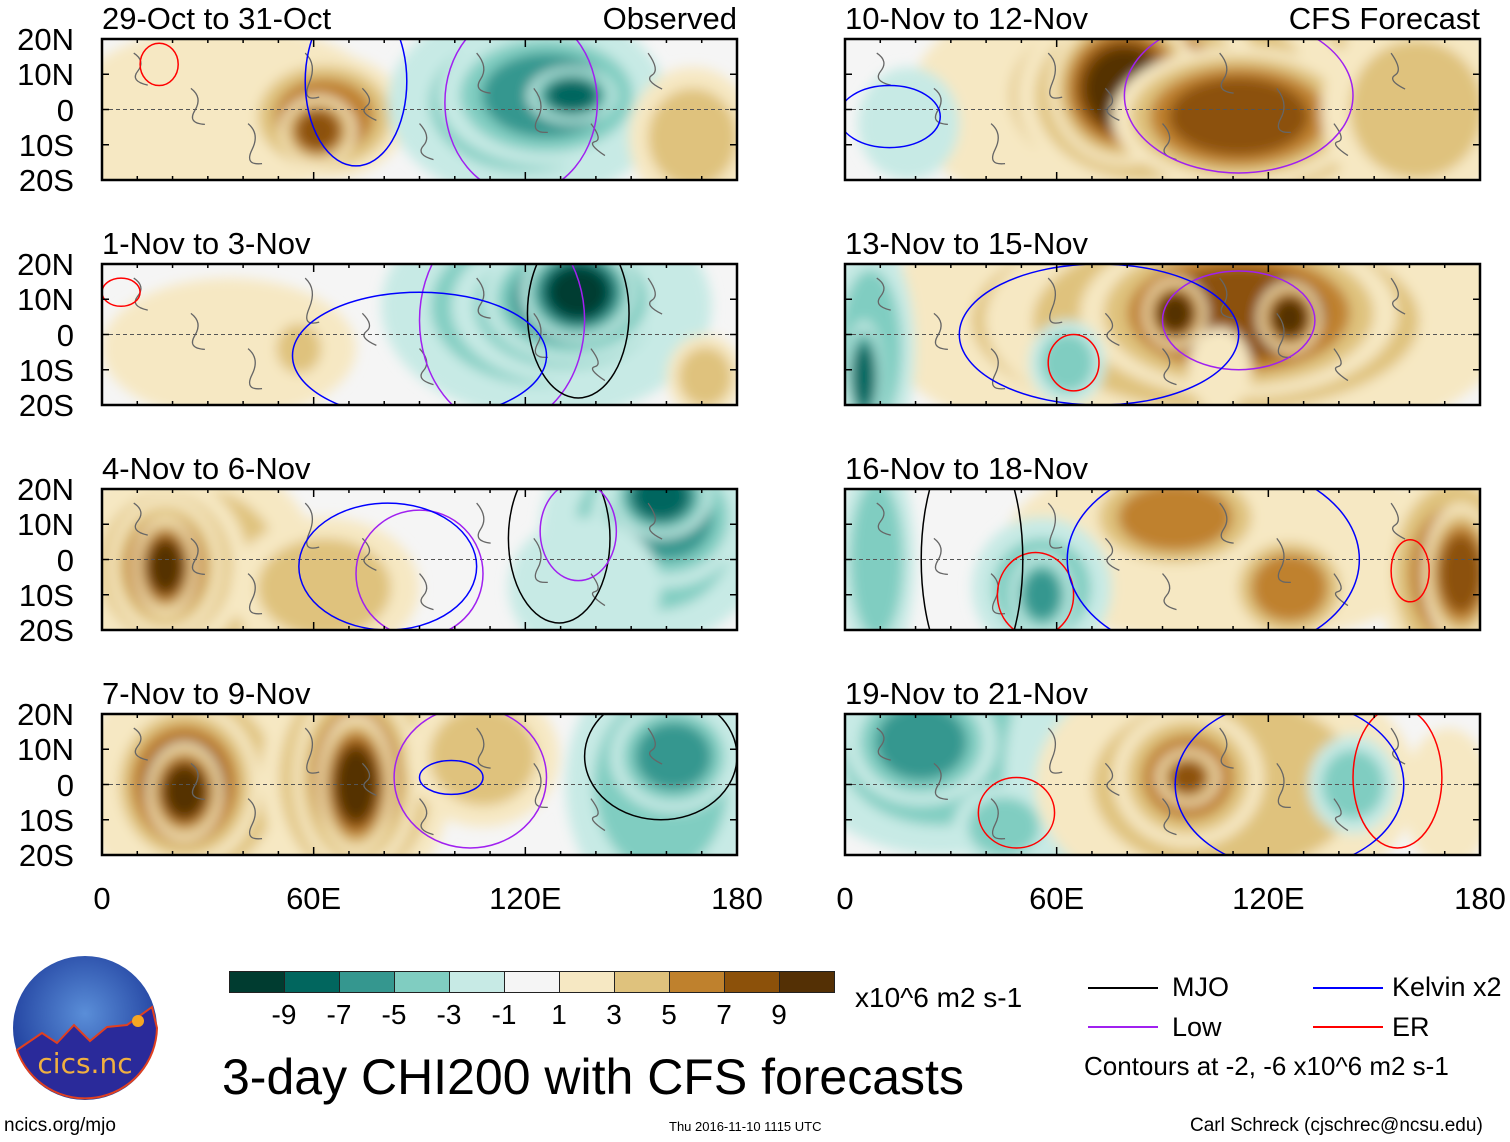 Image resolution: width=1510 pixels, height=1142 pixels. Describe the element at coordinates (614, 1014) in the screenshot. I see `colorbar-tick-label: 3` at that location.